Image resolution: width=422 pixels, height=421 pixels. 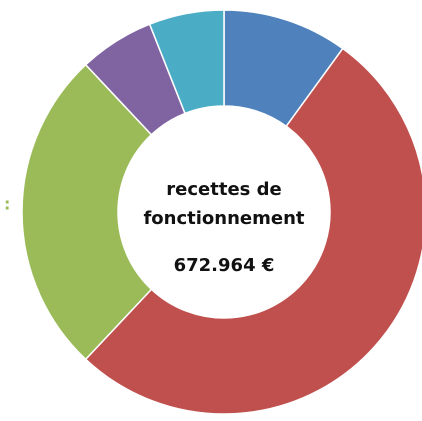 What do you see at coordinates (223, 189) in the screenshot?
I see `center-title: recettes de` at bounding box center [223, 189].